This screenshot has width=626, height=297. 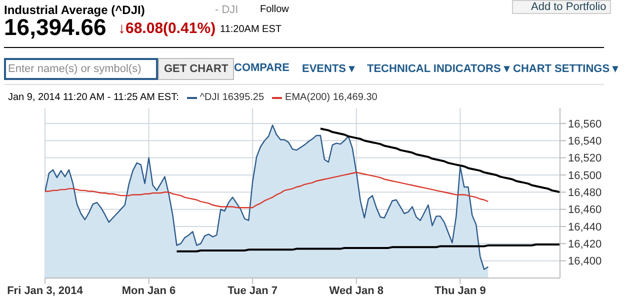 What do you see at coordinates (562, 7) in the screenshot?
I see `text: Add to Portfolio` at bounding box center [562, 7].